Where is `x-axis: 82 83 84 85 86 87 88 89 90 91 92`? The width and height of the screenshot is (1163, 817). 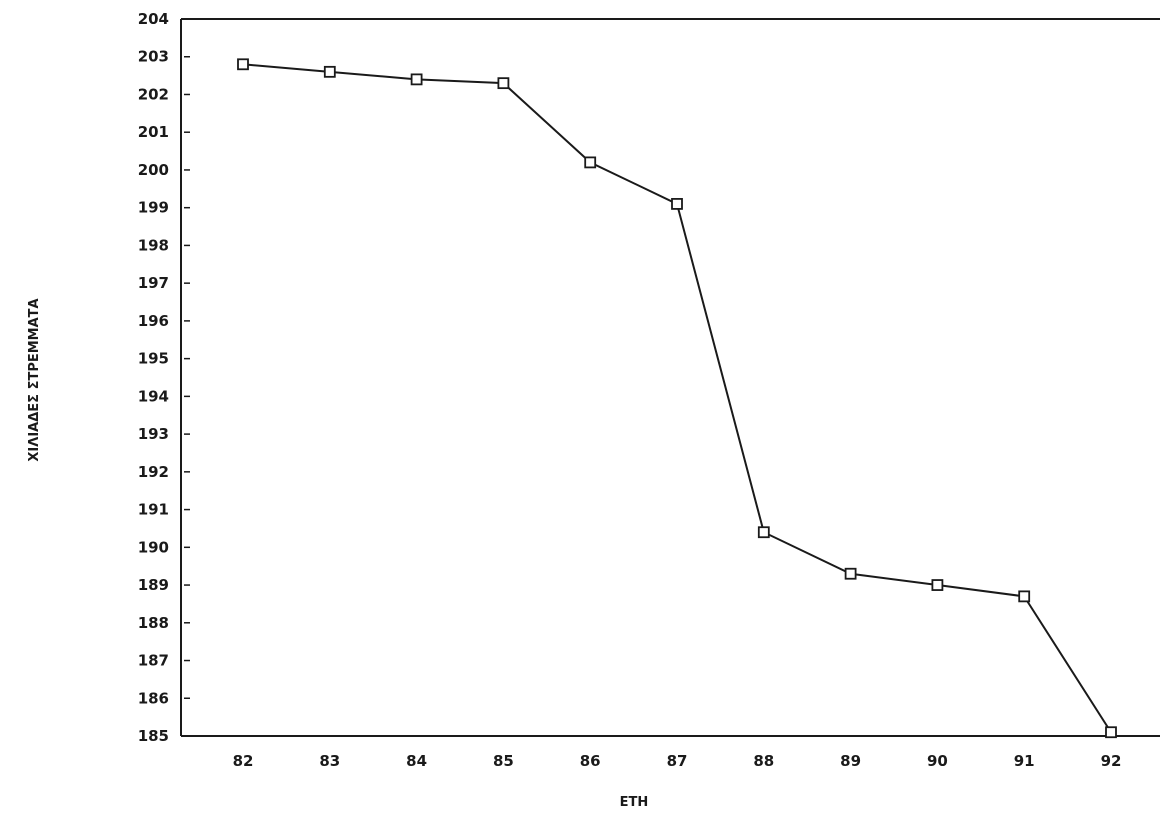 x-axis: 82 83 84 85 86 87 88 89 90 91 92 is located at coordinates (677, 761).